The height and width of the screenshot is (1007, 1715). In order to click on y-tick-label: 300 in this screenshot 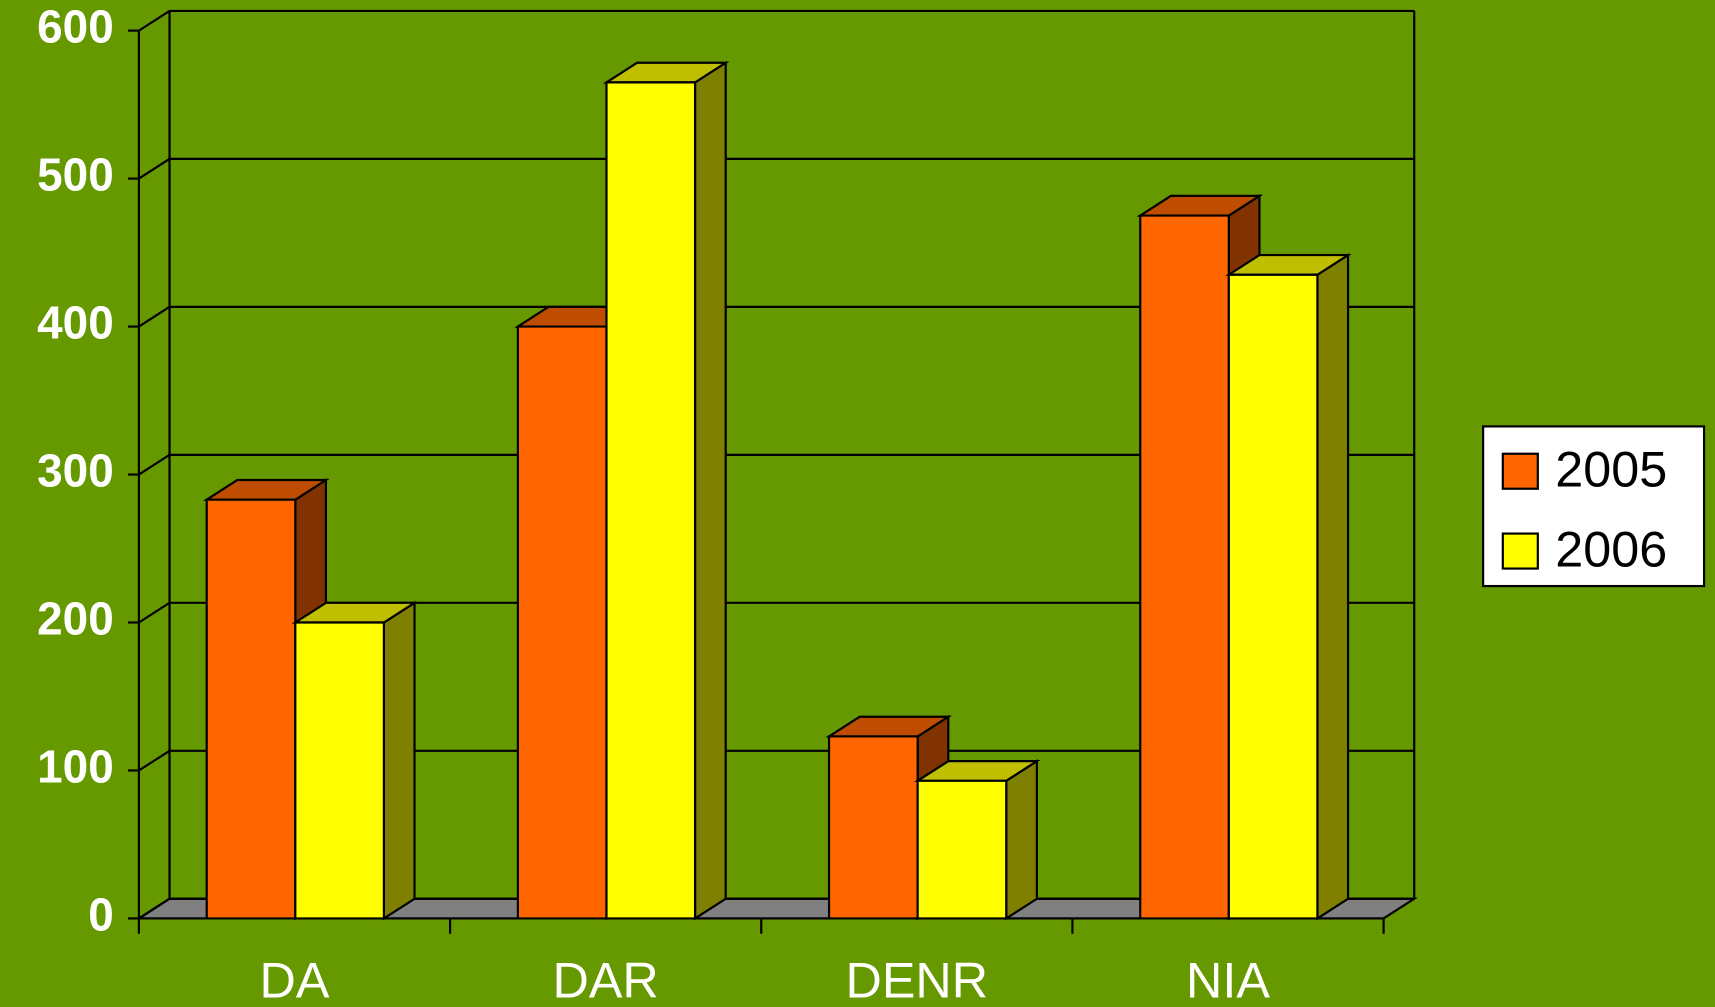, I will do `click(75, 471)`.